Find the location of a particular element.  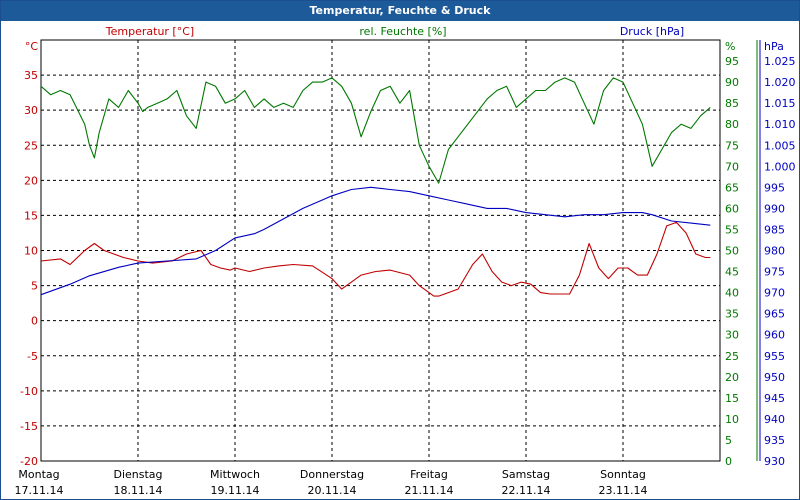

temperature-series-line is located at coordinates (375, 259).